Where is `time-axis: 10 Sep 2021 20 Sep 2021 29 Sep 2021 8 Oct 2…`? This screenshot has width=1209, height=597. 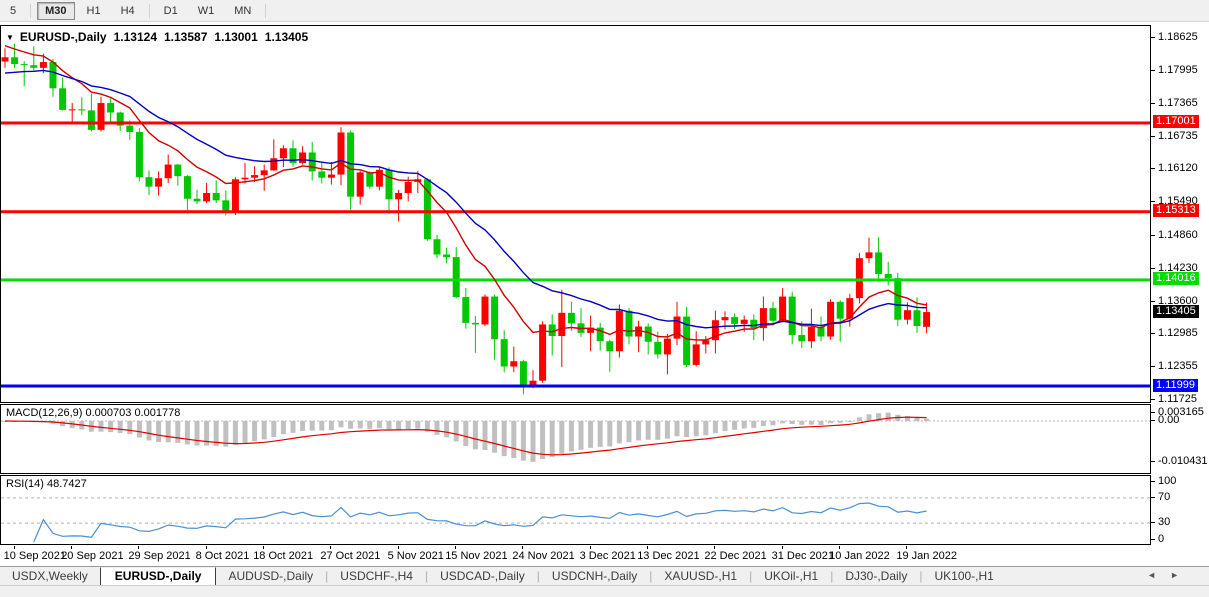
time-axis: 10 Sep 2021 20 Sep 2021 29 Sep 2021 8 Oct 2… is located at coordinates (575, 556).